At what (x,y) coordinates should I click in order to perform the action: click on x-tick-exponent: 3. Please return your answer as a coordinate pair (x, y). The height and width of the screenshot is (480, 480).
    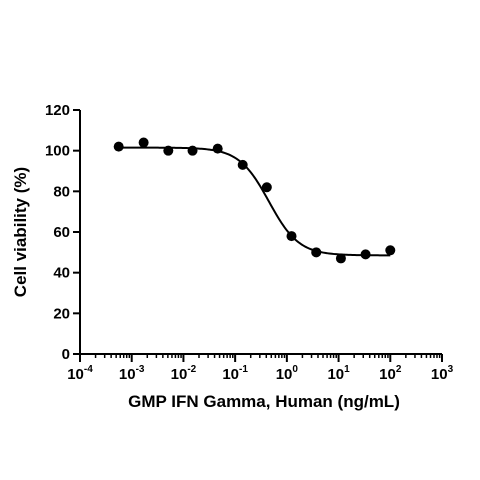
    Looking at the image, I should click on (451, 369).